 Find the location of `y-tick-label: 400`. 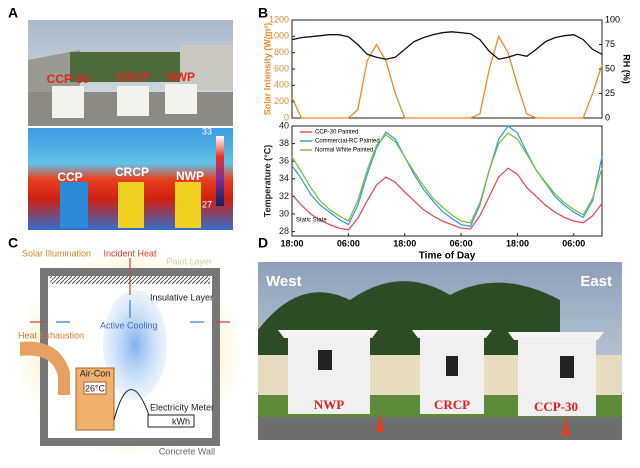

y-tick-label: 400 is located at coordinates (281, 85).